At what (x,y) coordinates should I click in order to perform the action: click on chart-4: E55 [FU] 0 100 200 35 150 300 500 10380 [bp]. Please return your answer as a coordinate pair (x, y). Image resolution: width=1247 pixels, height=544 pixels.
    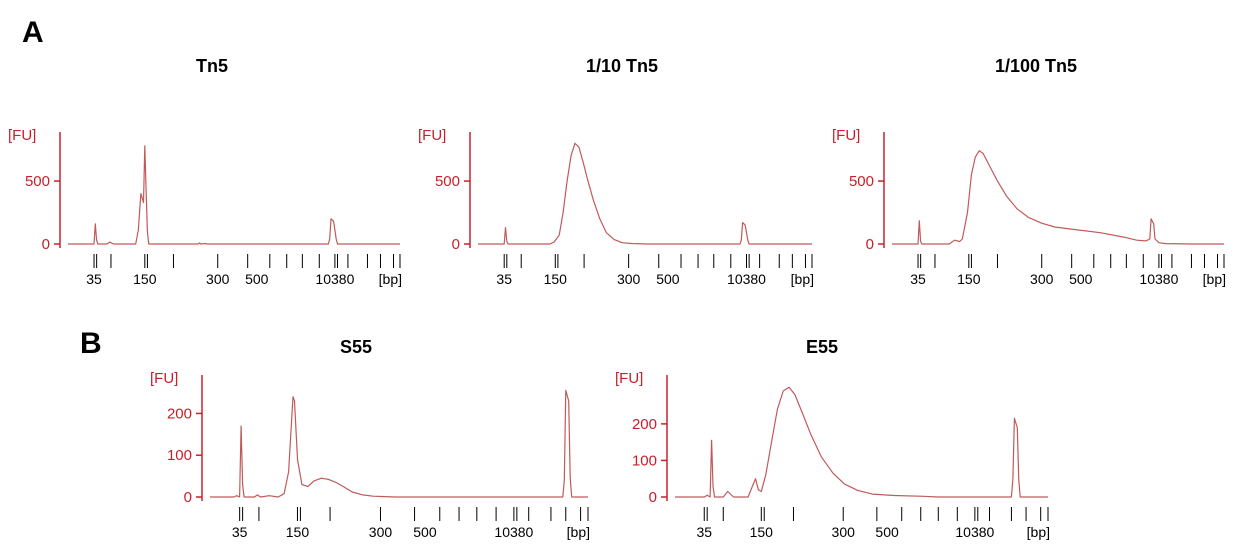
    Looking at the image, I should click on (832, 438).